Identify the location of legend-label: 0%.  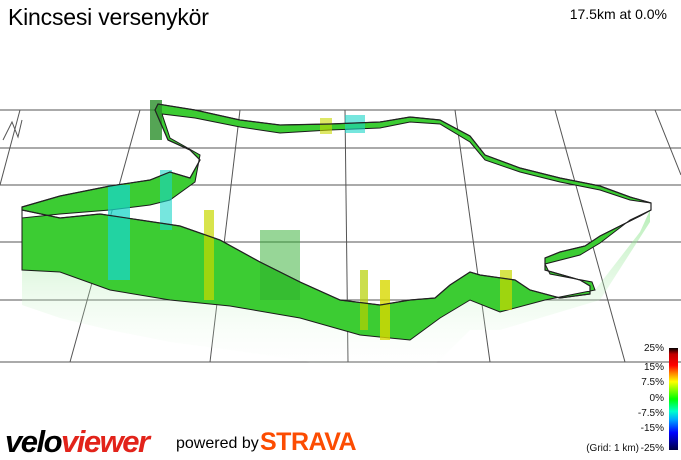
(656, 398).